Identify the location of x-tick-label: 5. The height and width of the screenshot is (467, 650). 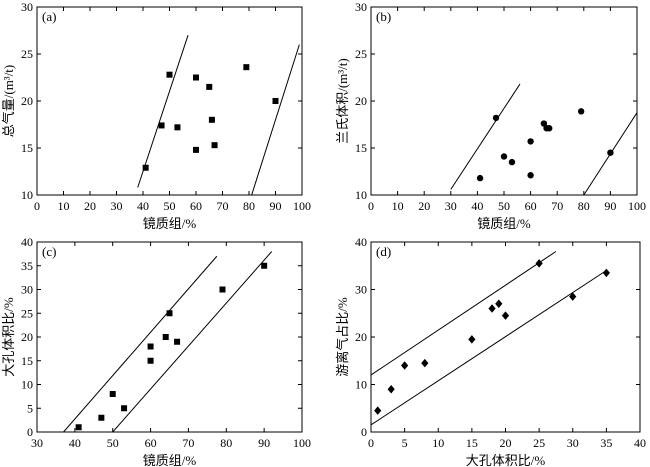
(405, 443).